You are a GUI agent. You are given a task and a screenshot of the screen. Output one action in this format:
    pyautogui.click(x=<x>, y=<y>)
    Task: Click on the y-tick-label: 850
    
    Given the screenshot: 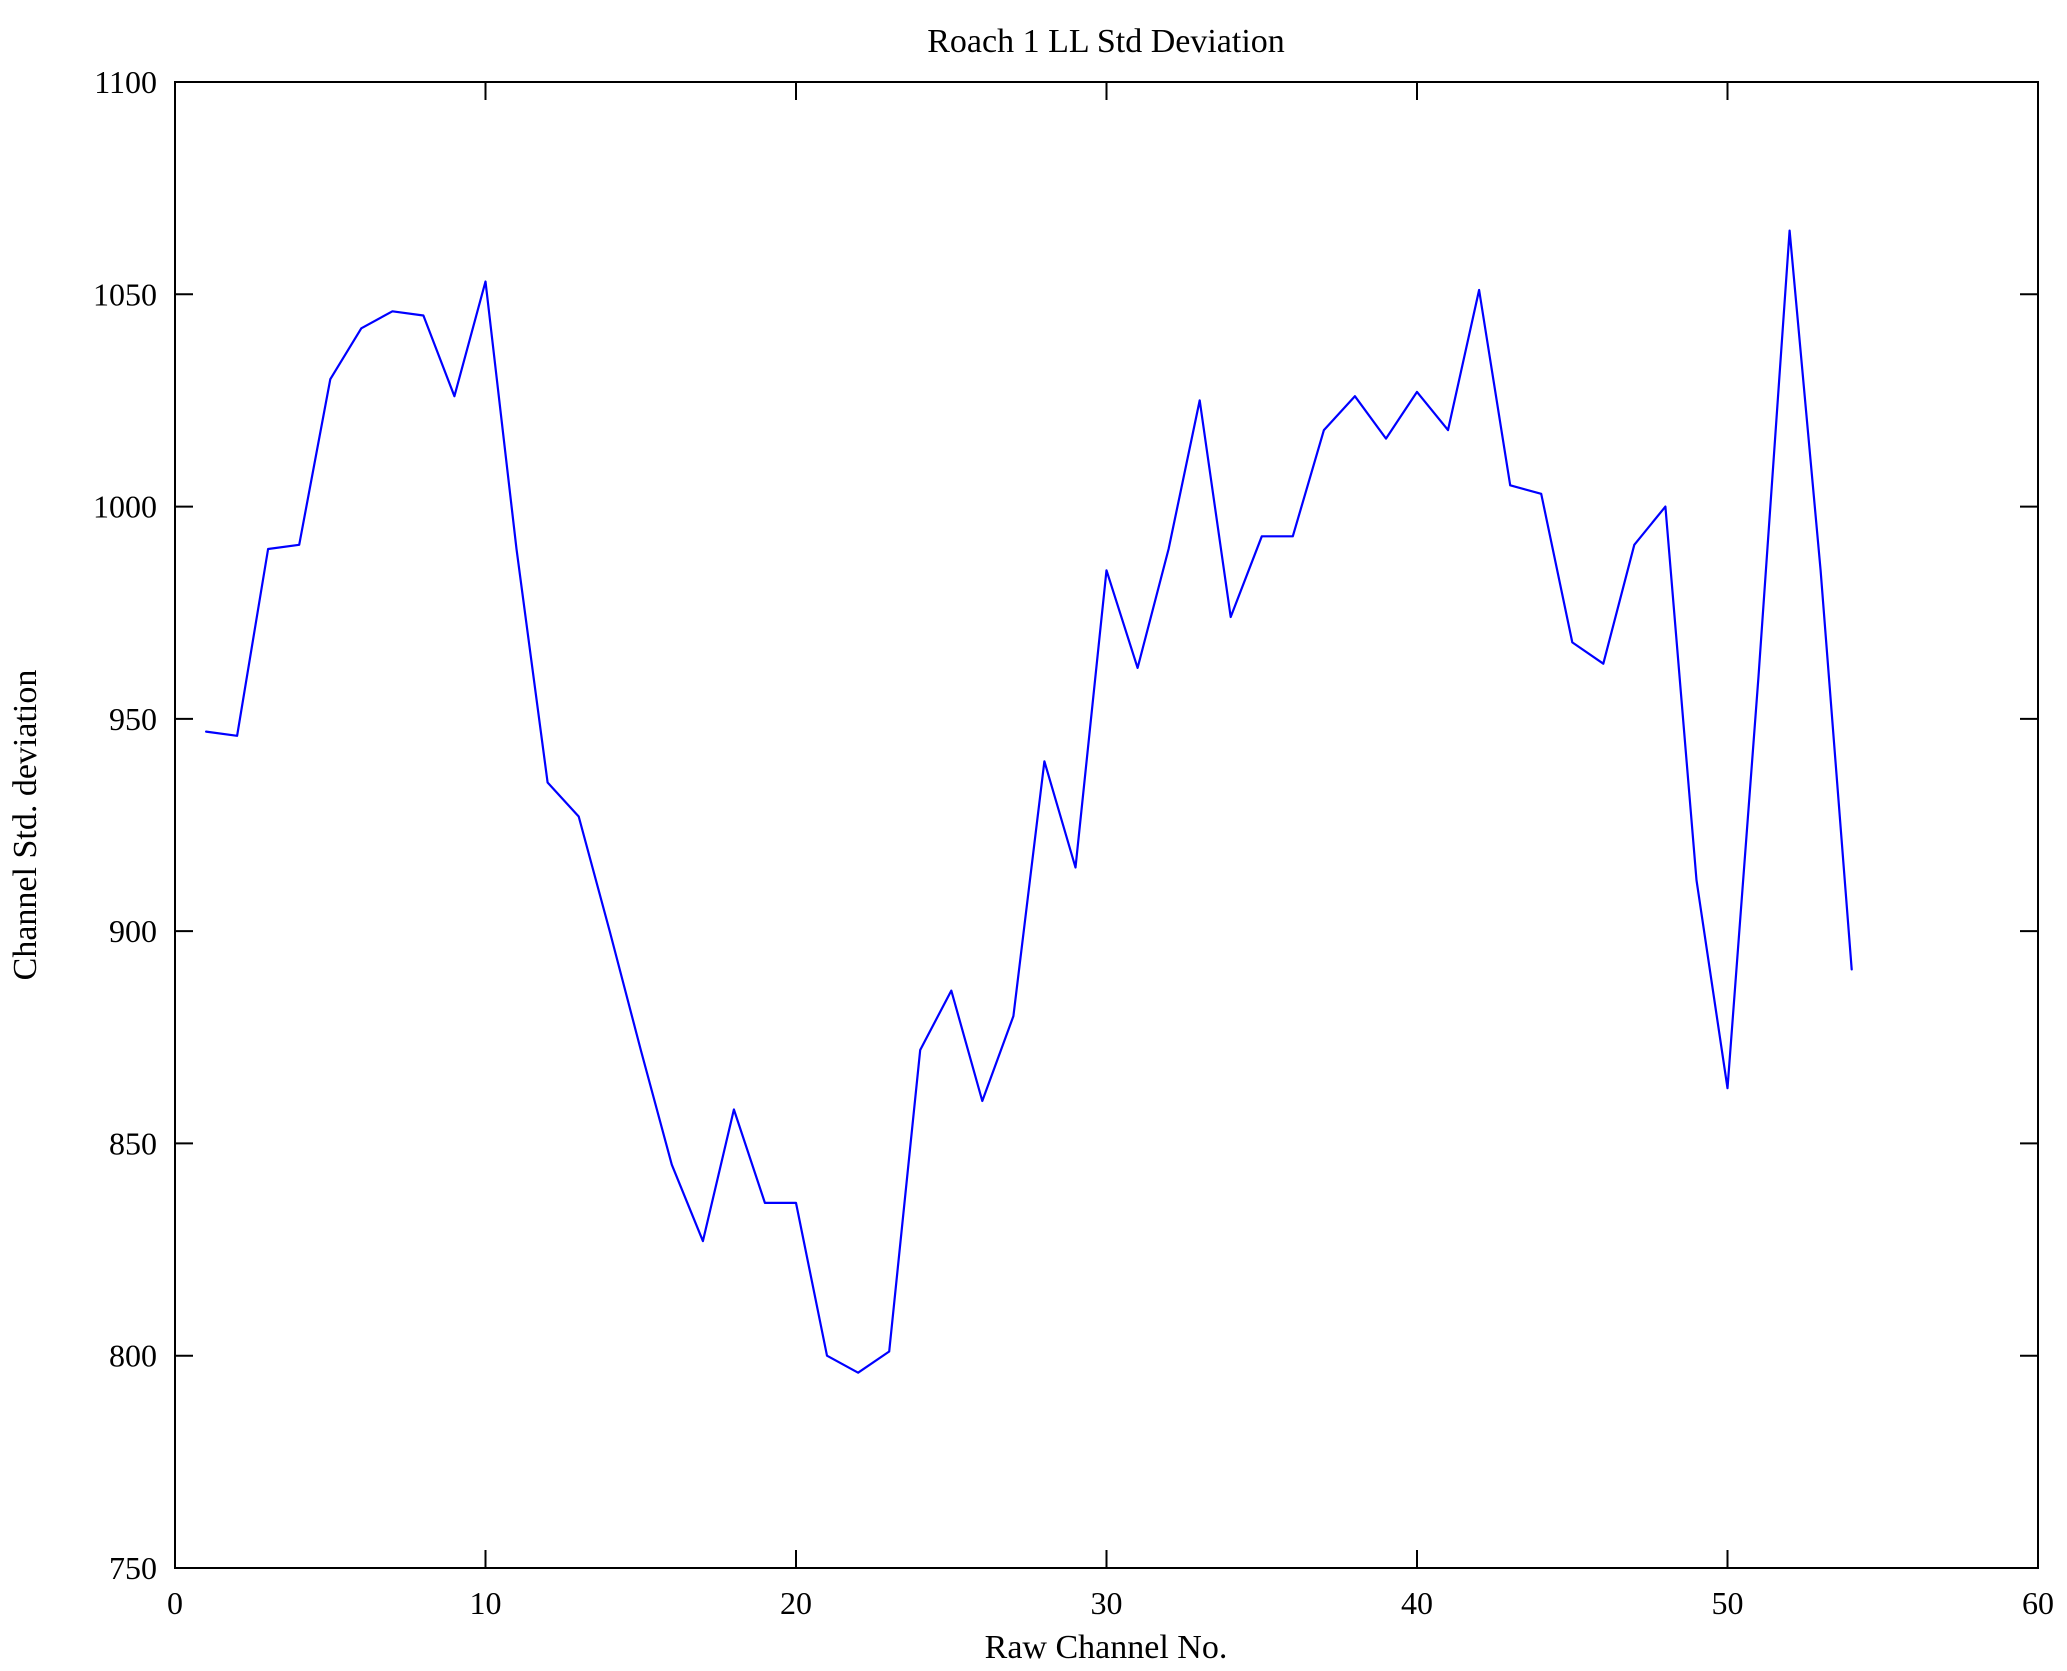 What is the action you would take?
    pyautogui.click(x=133, y=1143)
    